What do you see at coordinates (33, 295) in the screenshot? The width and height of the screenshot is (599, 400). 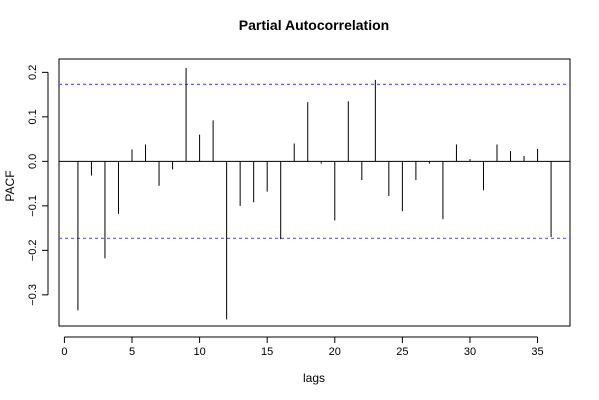 I see `y-tick-label: −0.3` at bounding box center [33, 295].